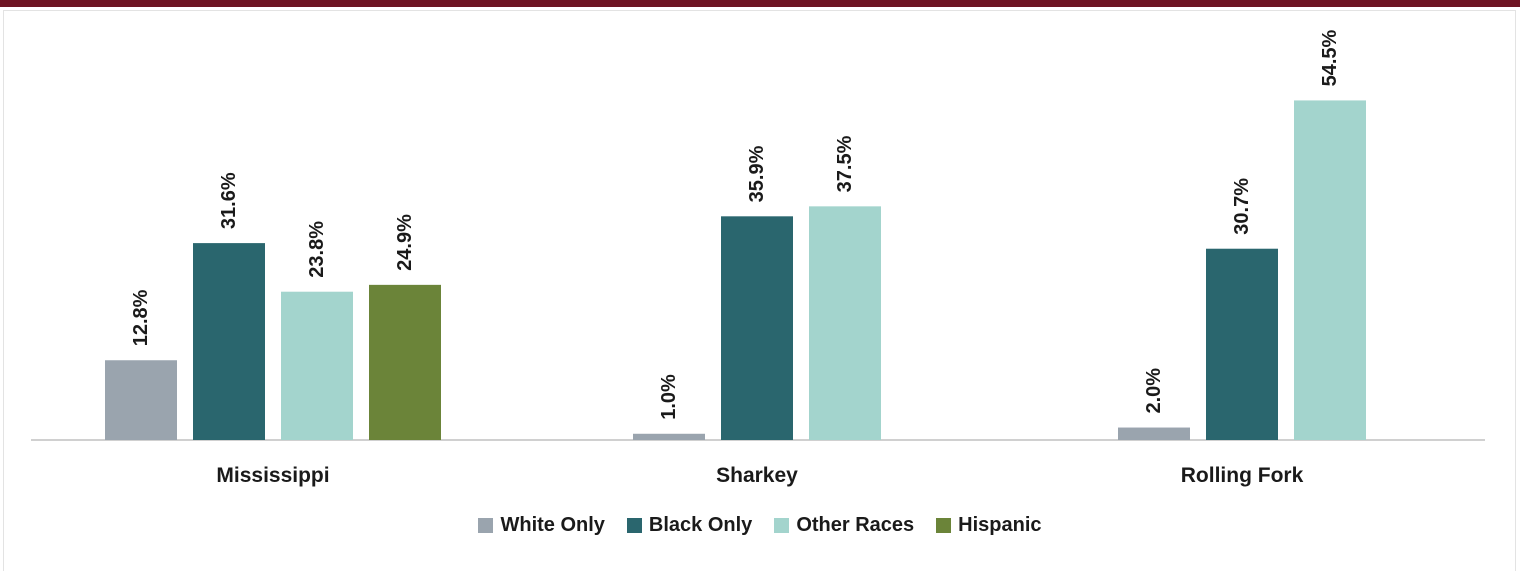  I want to click on bar-rolling-fork-other-races, so click(1330, 270).